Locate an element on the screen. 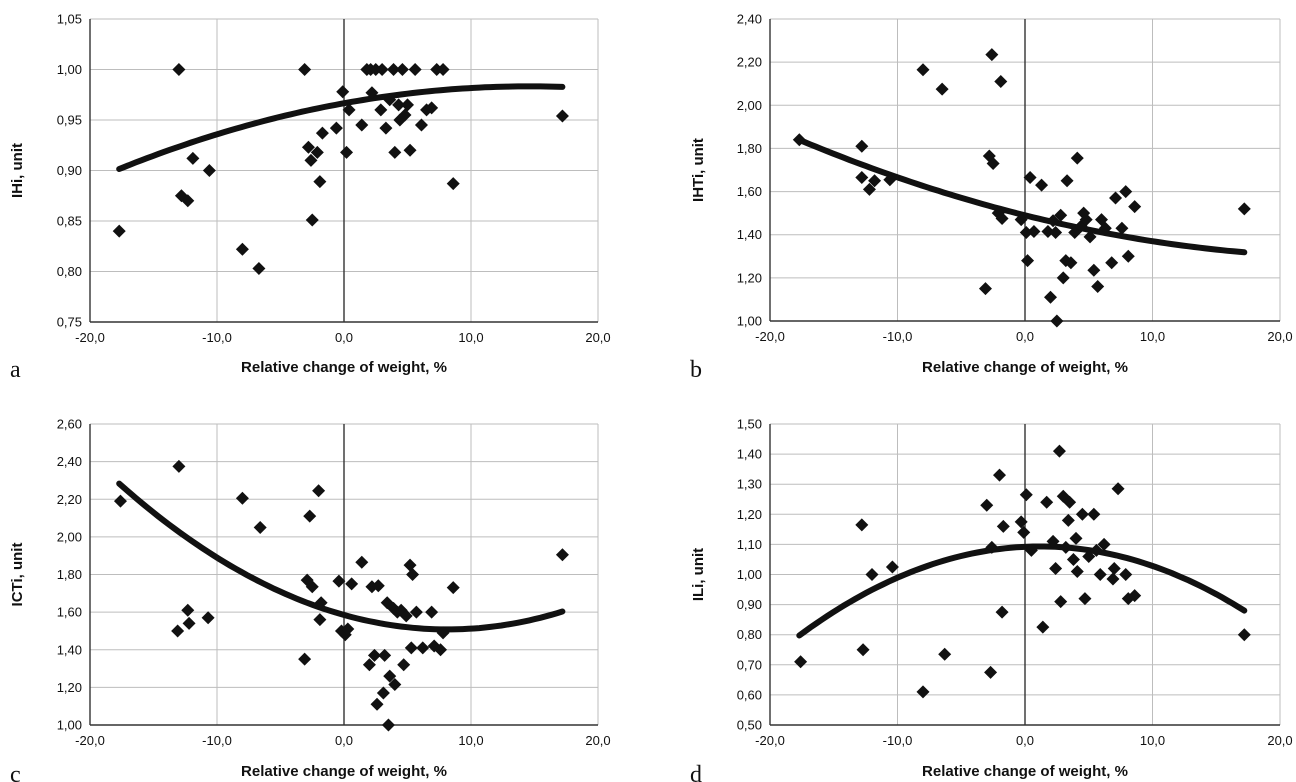 Image resolution: width=1296 pixels, height=782 pixels. panel-label: b is located at coordinates (696, 370).